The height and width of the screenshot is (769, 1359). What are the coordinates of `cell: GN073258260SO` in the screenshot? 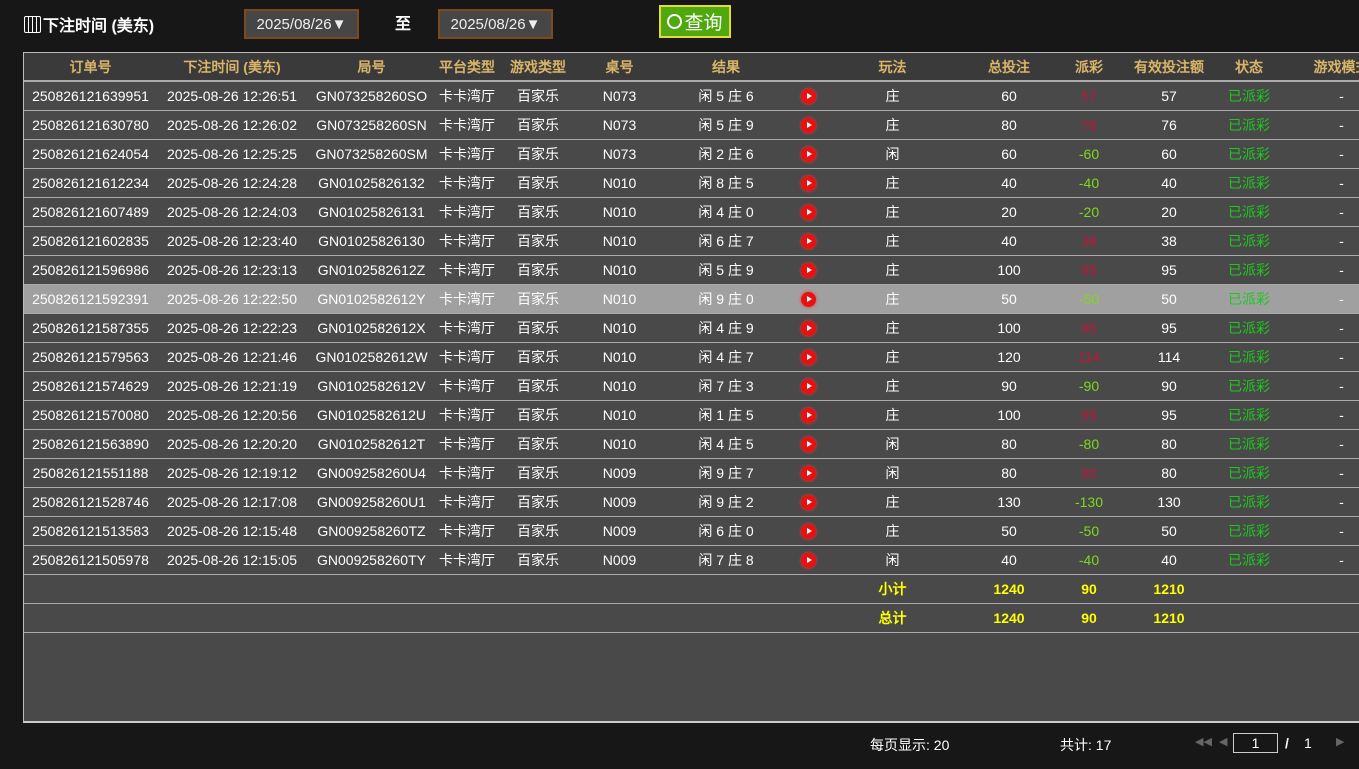 It's located at (371, 96).